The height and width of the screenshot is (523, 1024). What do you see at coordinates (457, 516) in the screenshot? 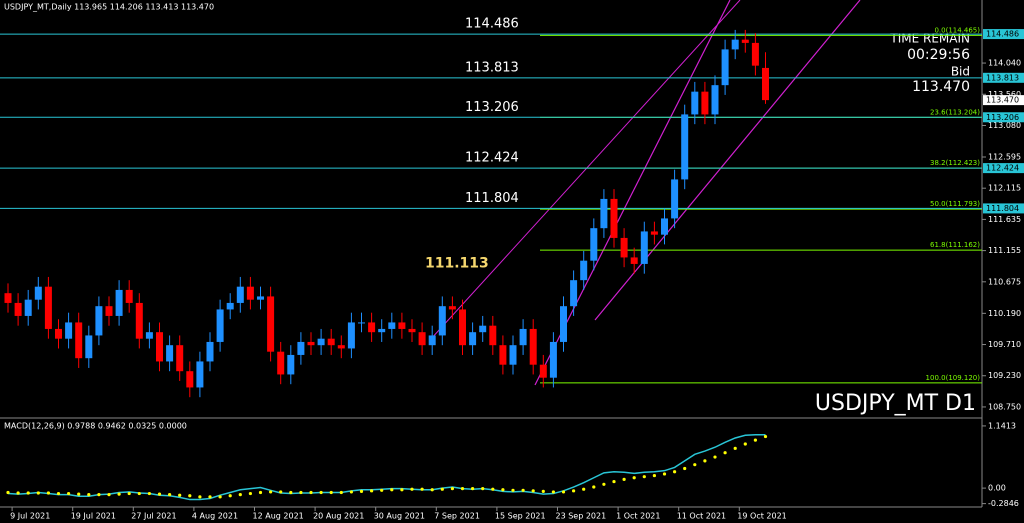
I see `x-tick-label: 7 Sep 2021` at bounding box center [457, 516].